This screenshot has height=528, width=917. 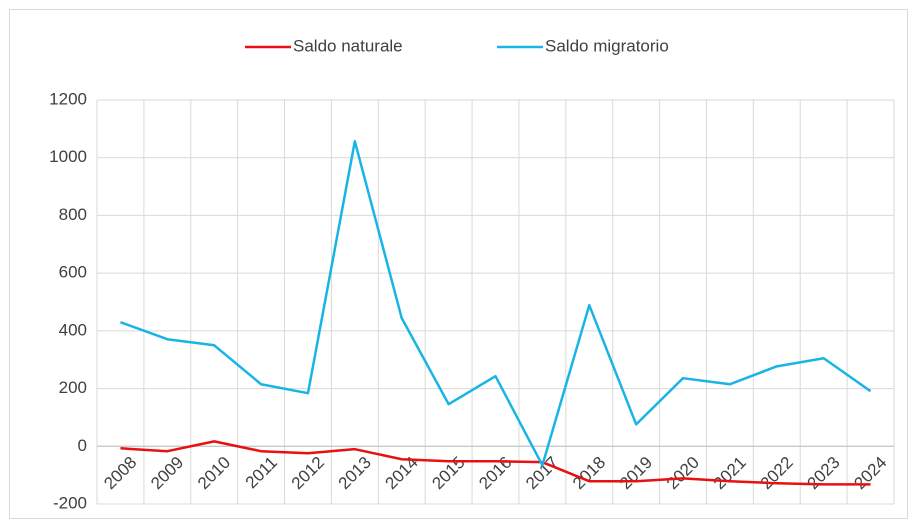 What do you see at coordinates (68, 98) in the screenshot?
I see `y-tick-label: 1200` at bounding box center [68, 98].